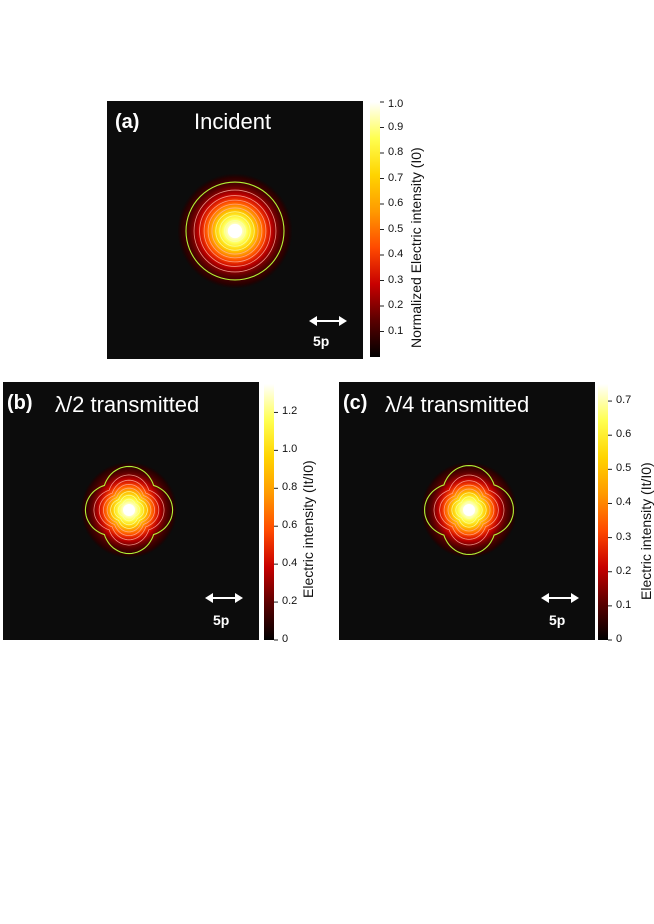 This screenshot has height=924, width=654. Describe the element at coordinates (416, 247) in the screenshot. I see `colorbar-title: Normalized Electric intensity (I0)` at that location.